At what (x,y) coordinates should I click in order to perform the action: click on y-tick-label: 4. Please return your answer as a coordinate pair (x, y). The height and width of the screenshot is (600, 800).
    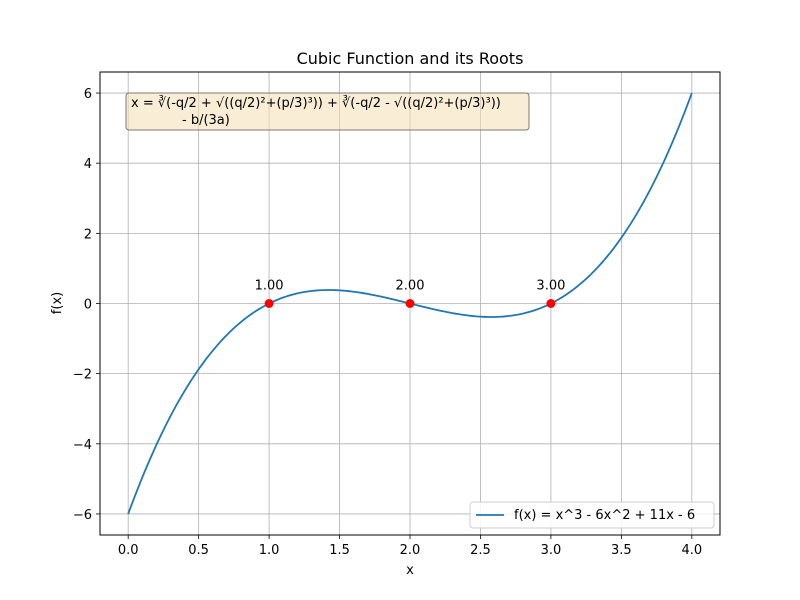
    Looking at the image, I should click on (88, 164).